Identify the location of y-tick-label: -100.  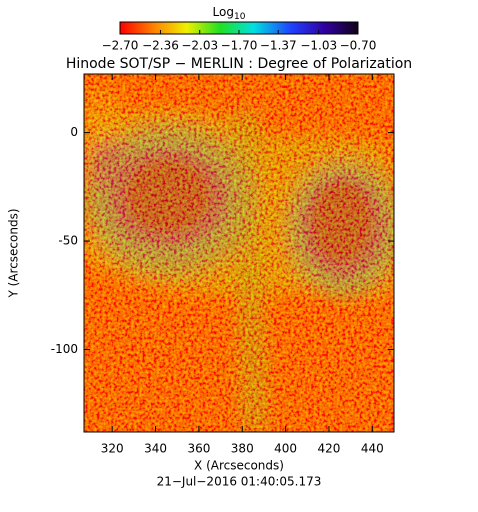
(64, 349).